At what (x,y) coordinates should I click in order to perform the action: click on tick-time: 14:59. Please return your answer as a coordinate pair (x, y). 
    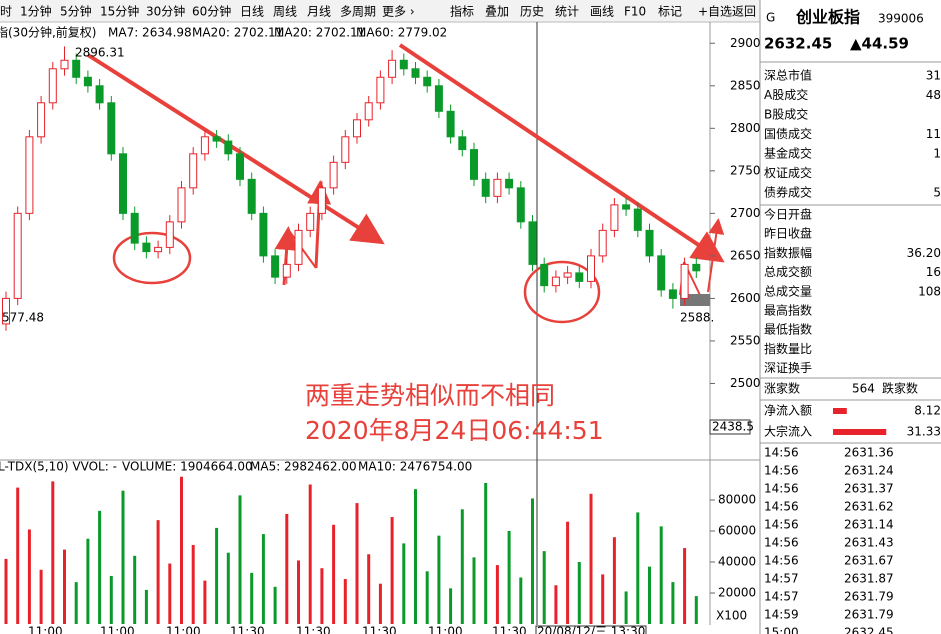
    Looking at the image, I should click on (781, 615).